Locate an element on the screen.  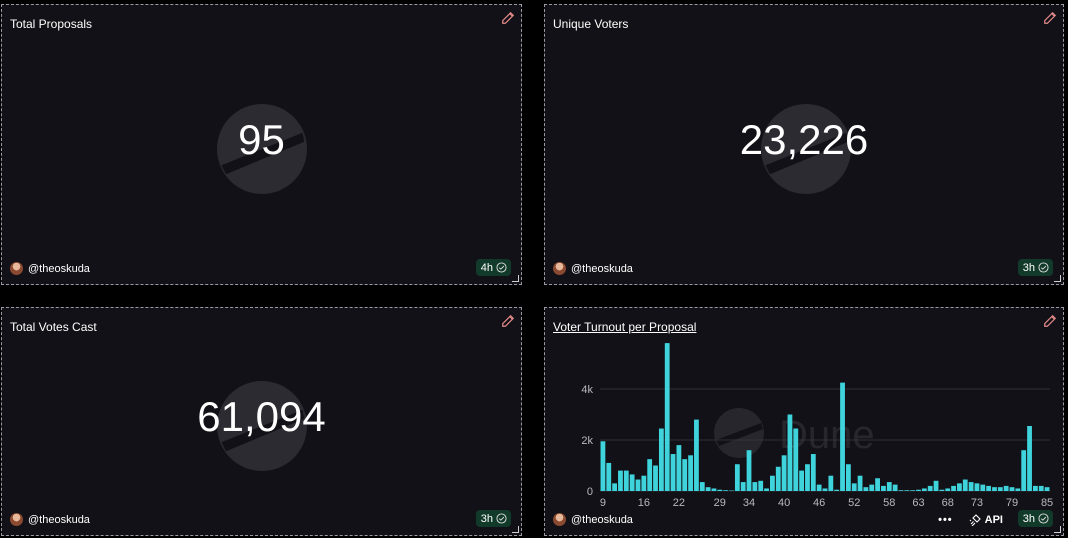
chart-title-link: Voter Turnout per Proposal is located at coordinates (625, 327).